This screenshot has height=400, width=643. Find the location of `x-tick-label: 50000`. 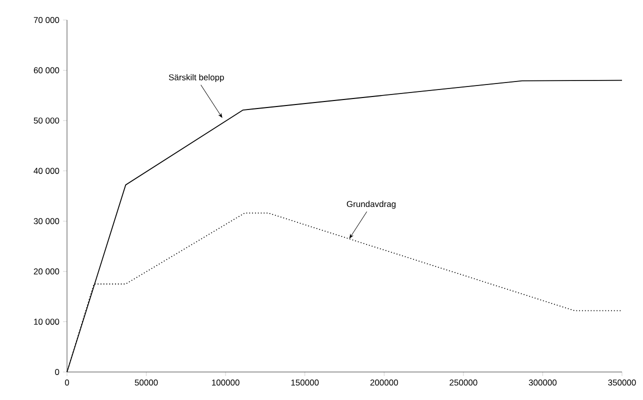

x-tick-label: 50000 is located at coordinates (146, 383).